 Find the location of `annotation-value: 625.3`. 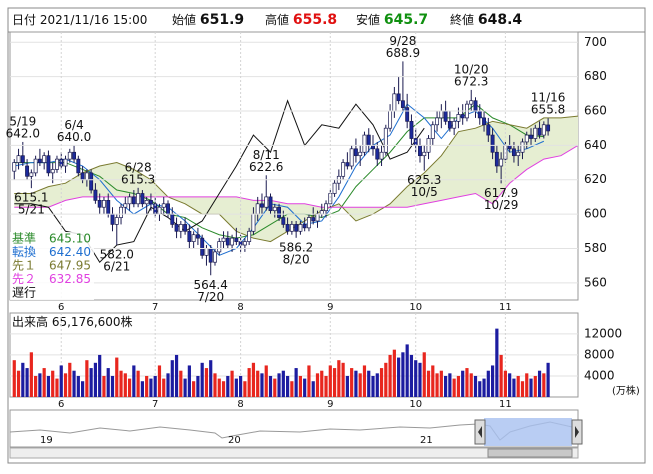

annotation-value: 625.3 is located at coordinates (424, 180).